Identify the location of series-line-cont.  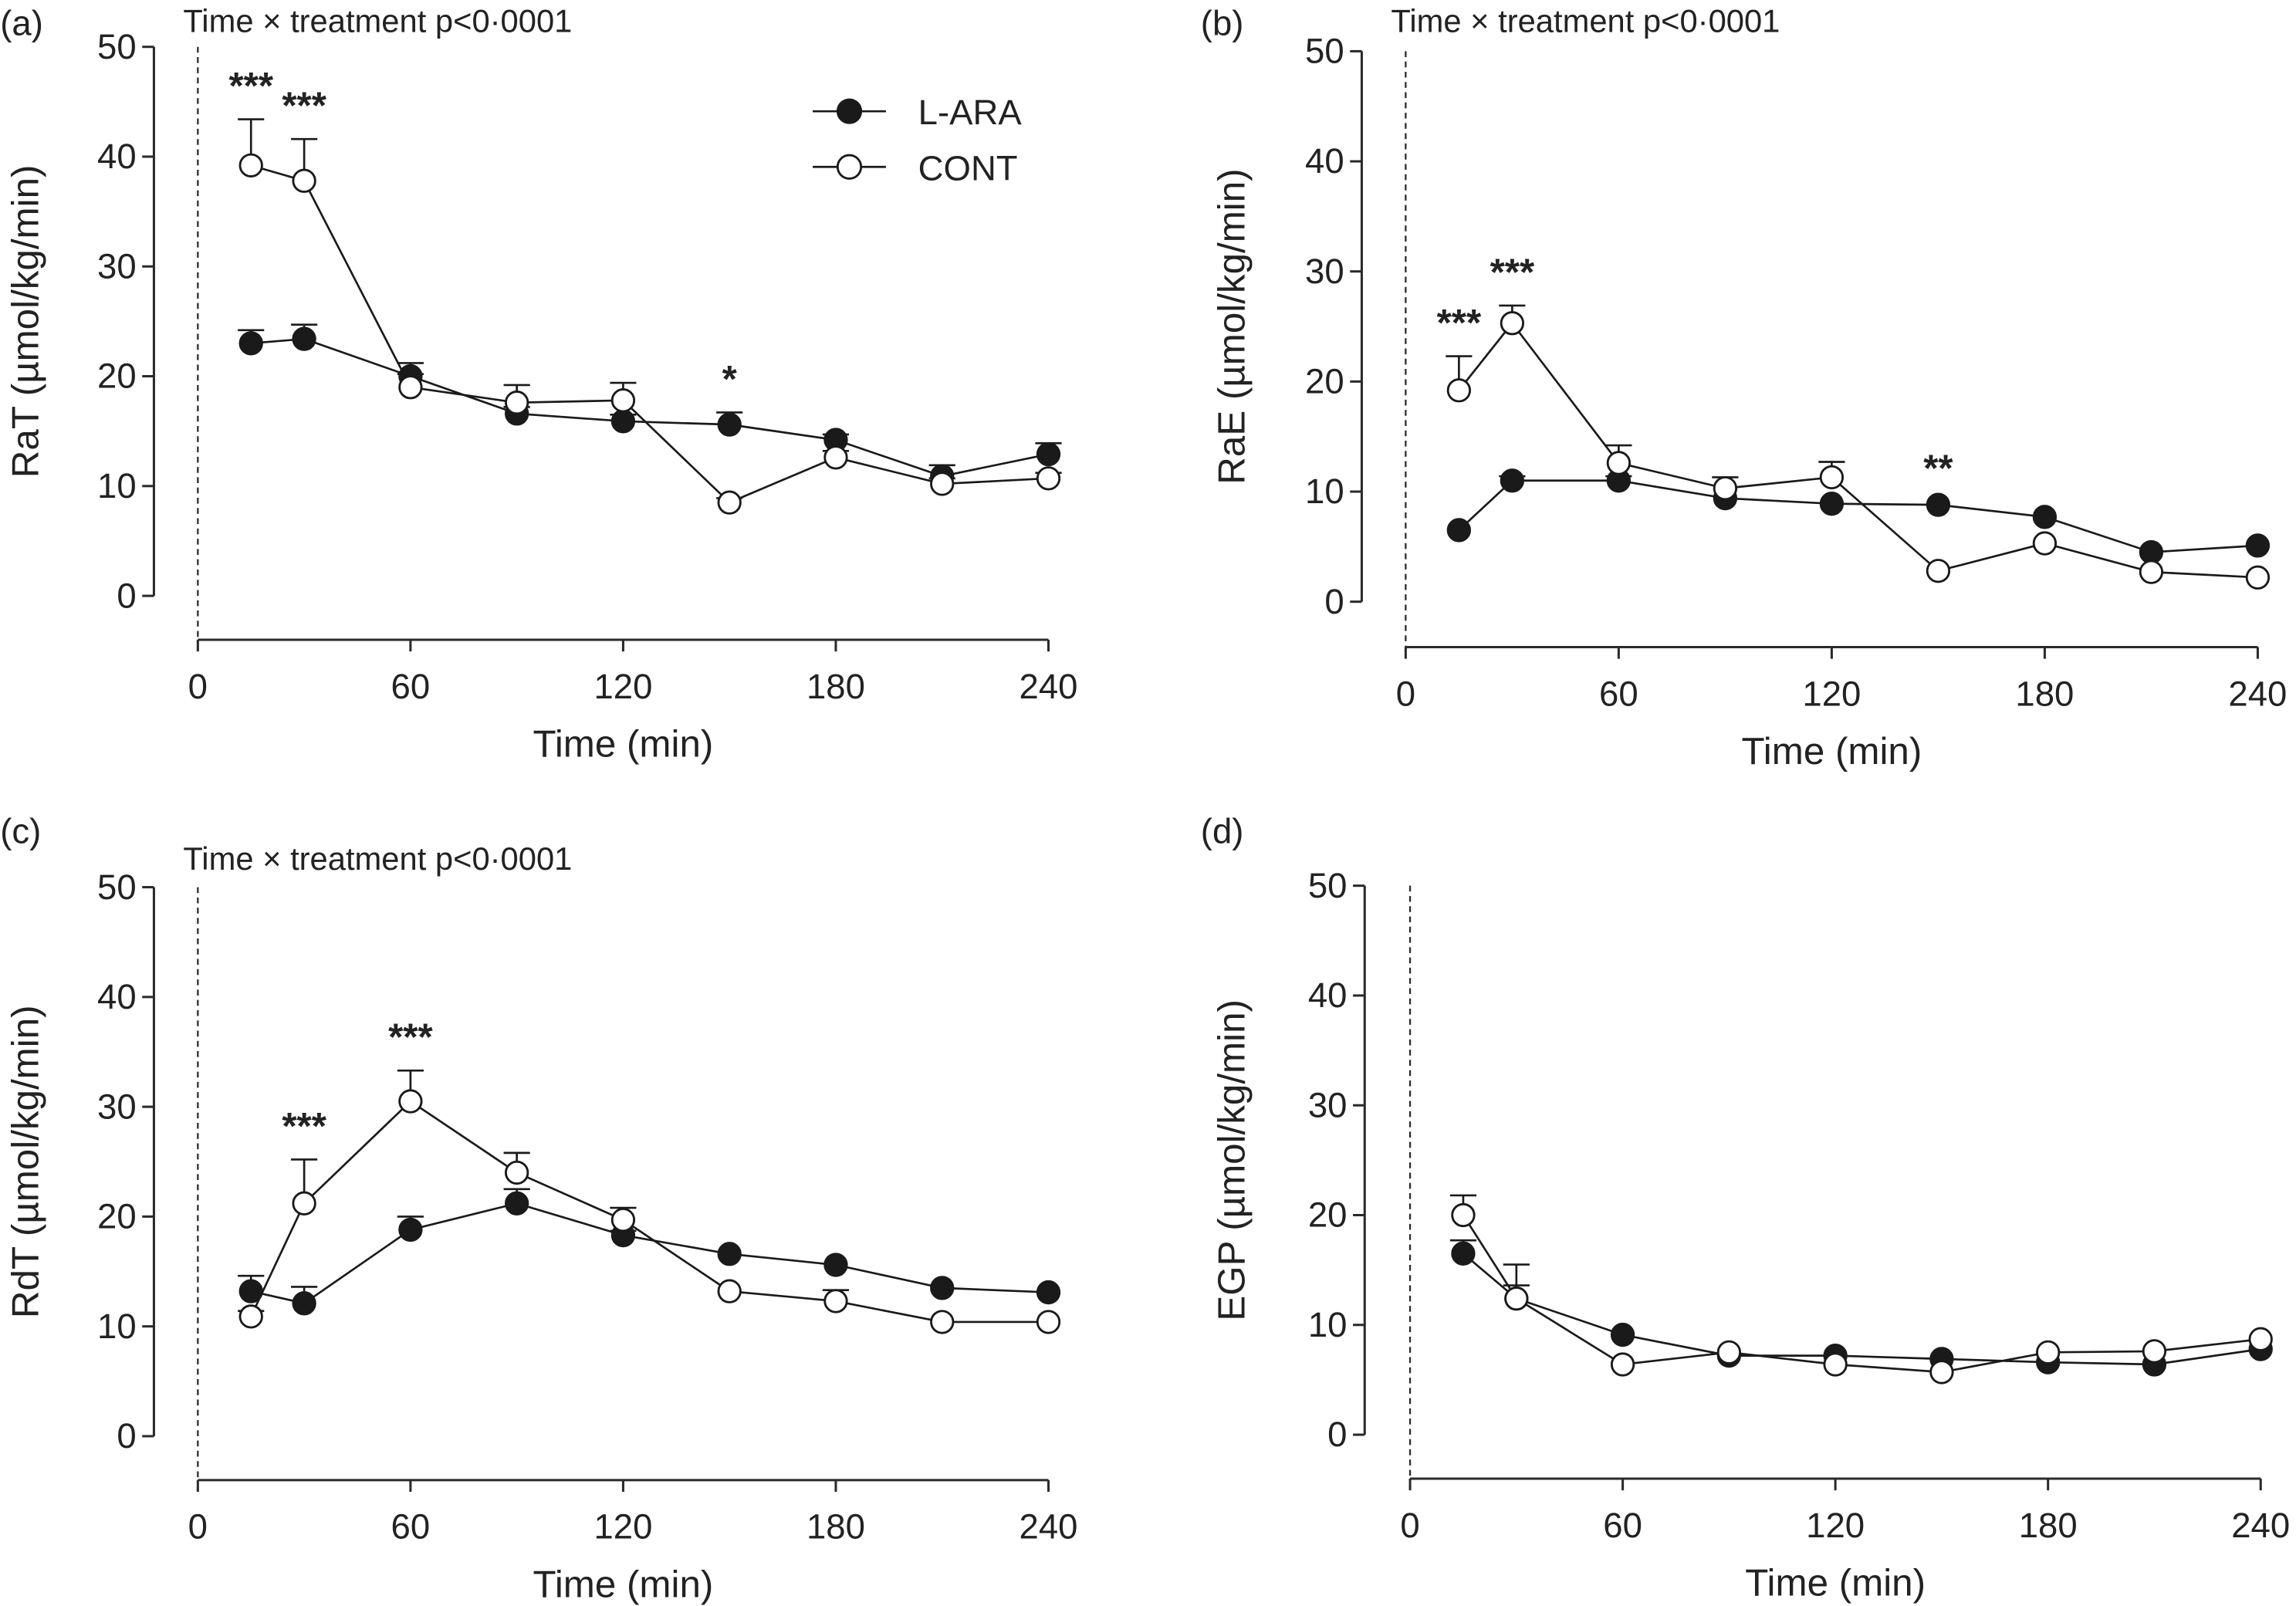
(1861, 1294).